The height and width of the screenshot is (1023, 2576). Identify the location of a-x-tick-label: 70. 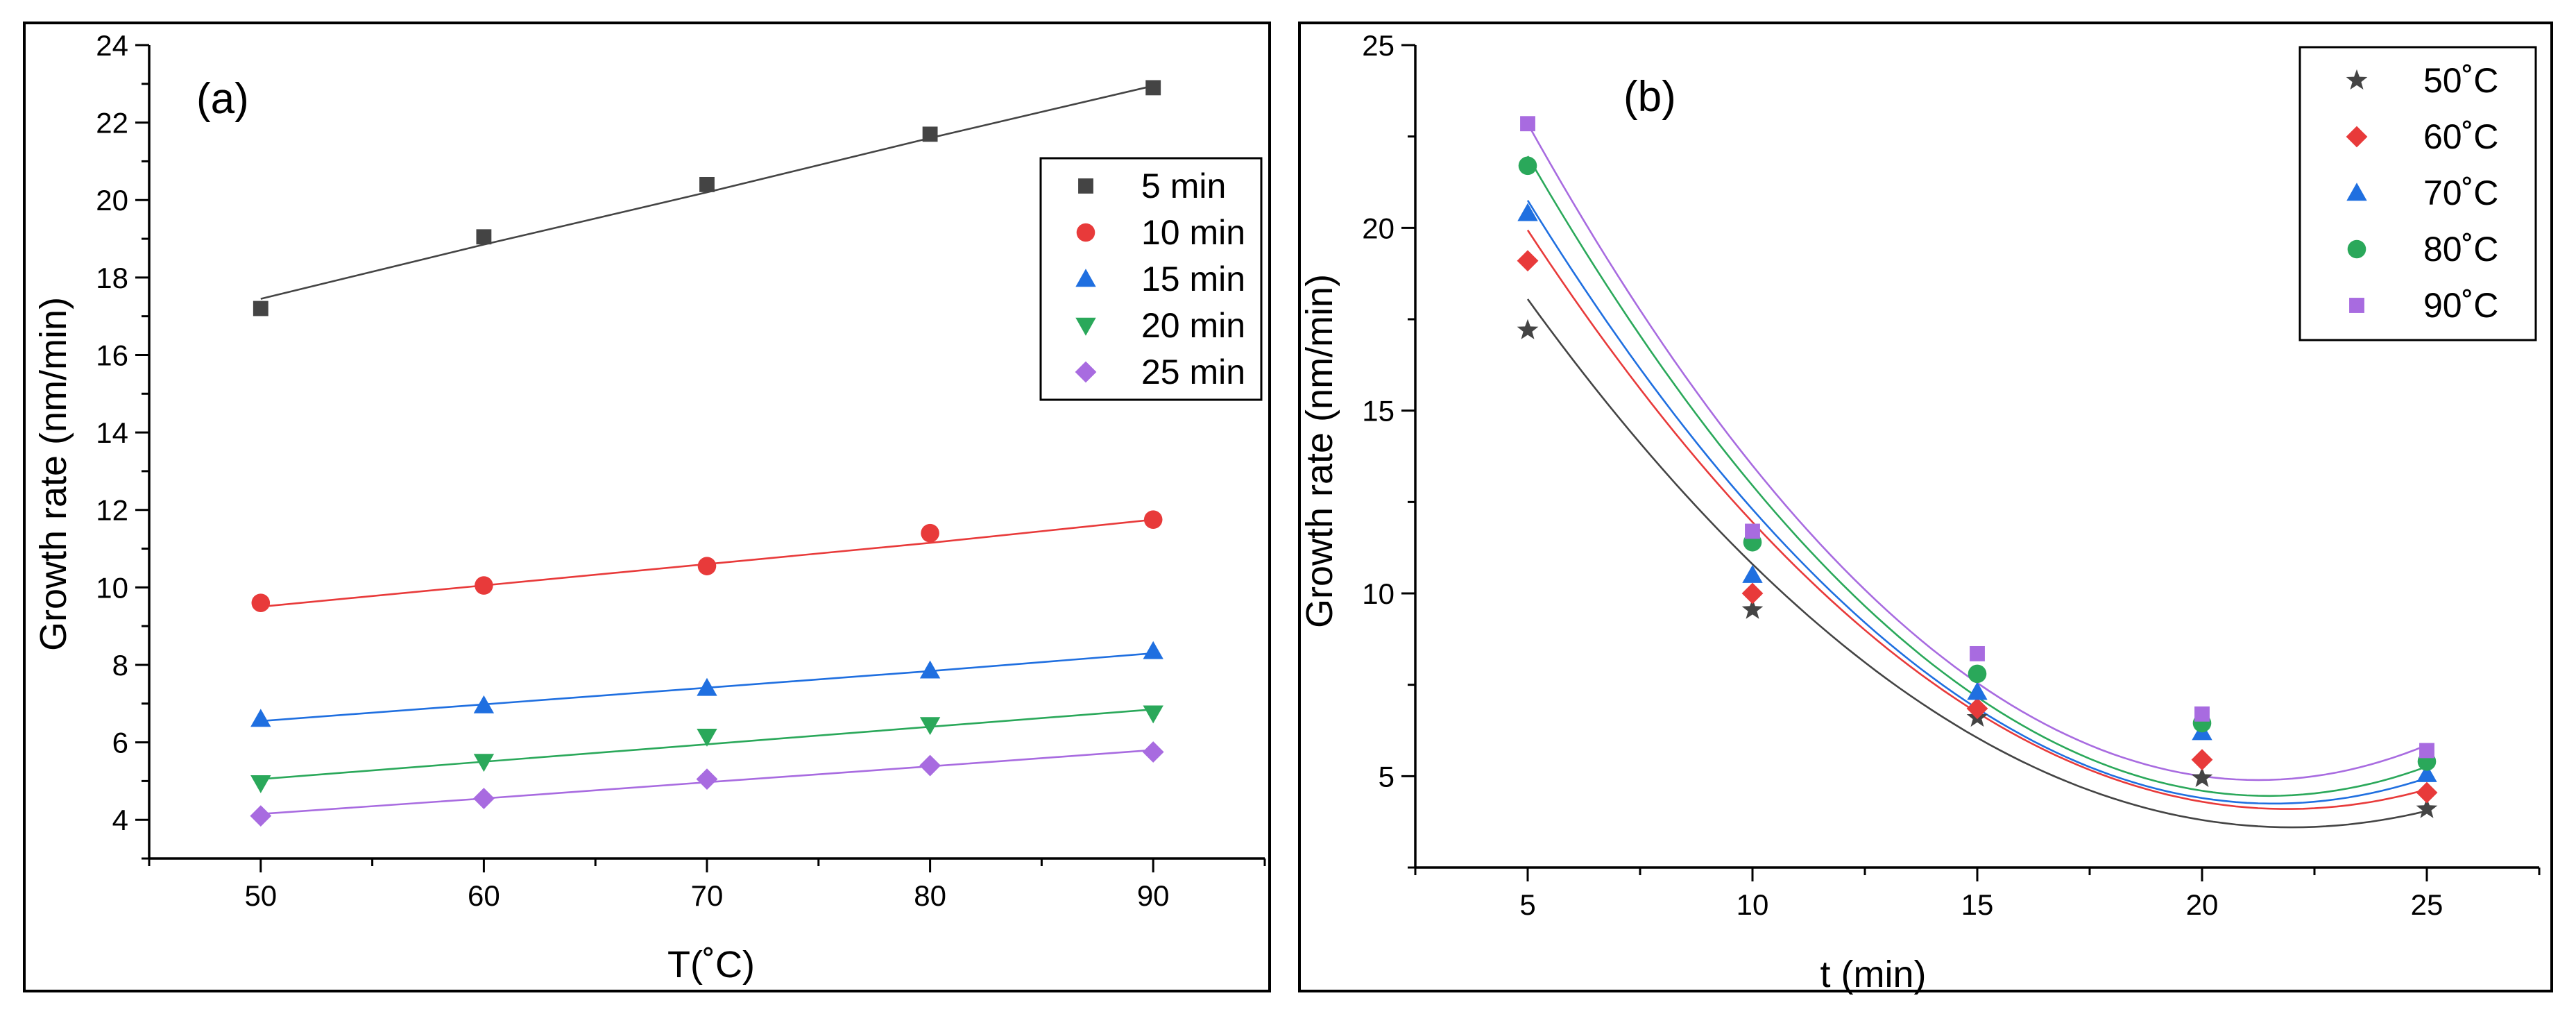
(707, 895).